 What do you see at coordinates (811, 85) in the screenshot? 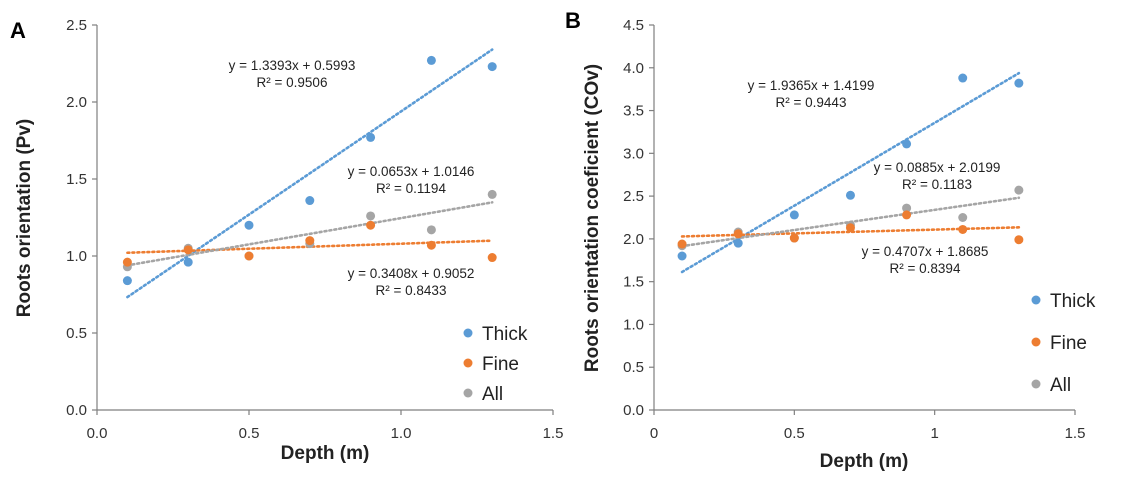
I see `trend-equation: y = 1.9365x + 1.4199` at bounding box center [811, 85].